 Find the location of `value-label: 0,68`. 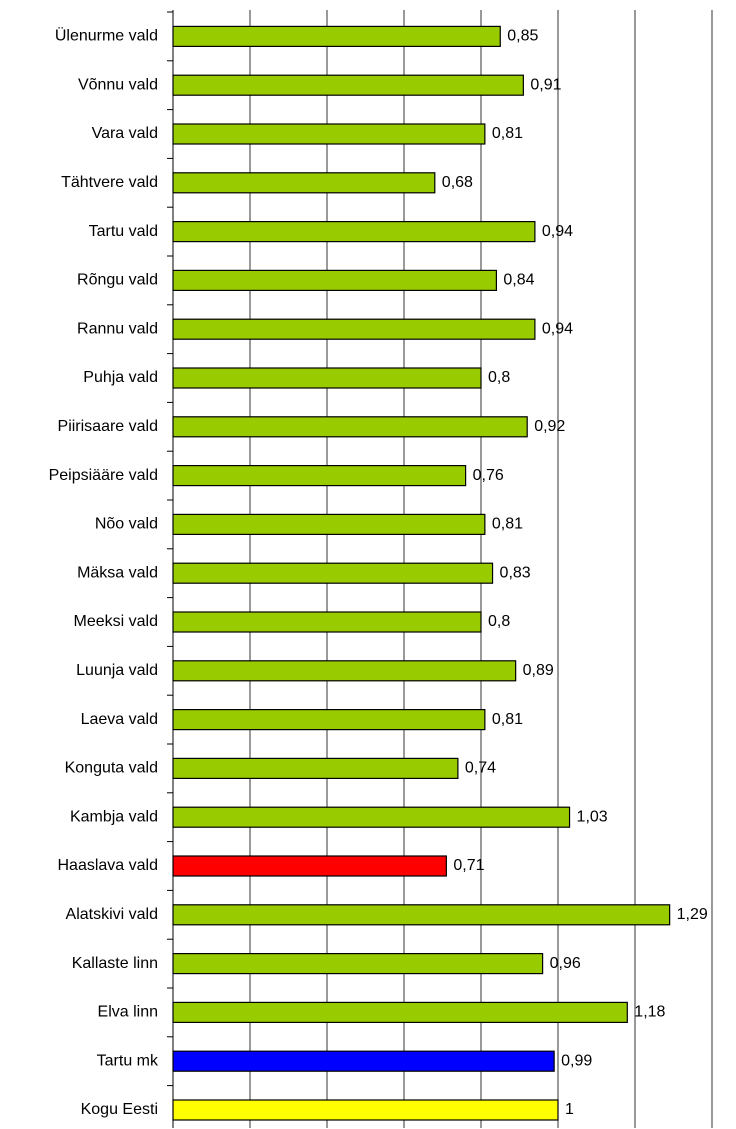

value-label: 0,68 is located at coordinates (457, 182).